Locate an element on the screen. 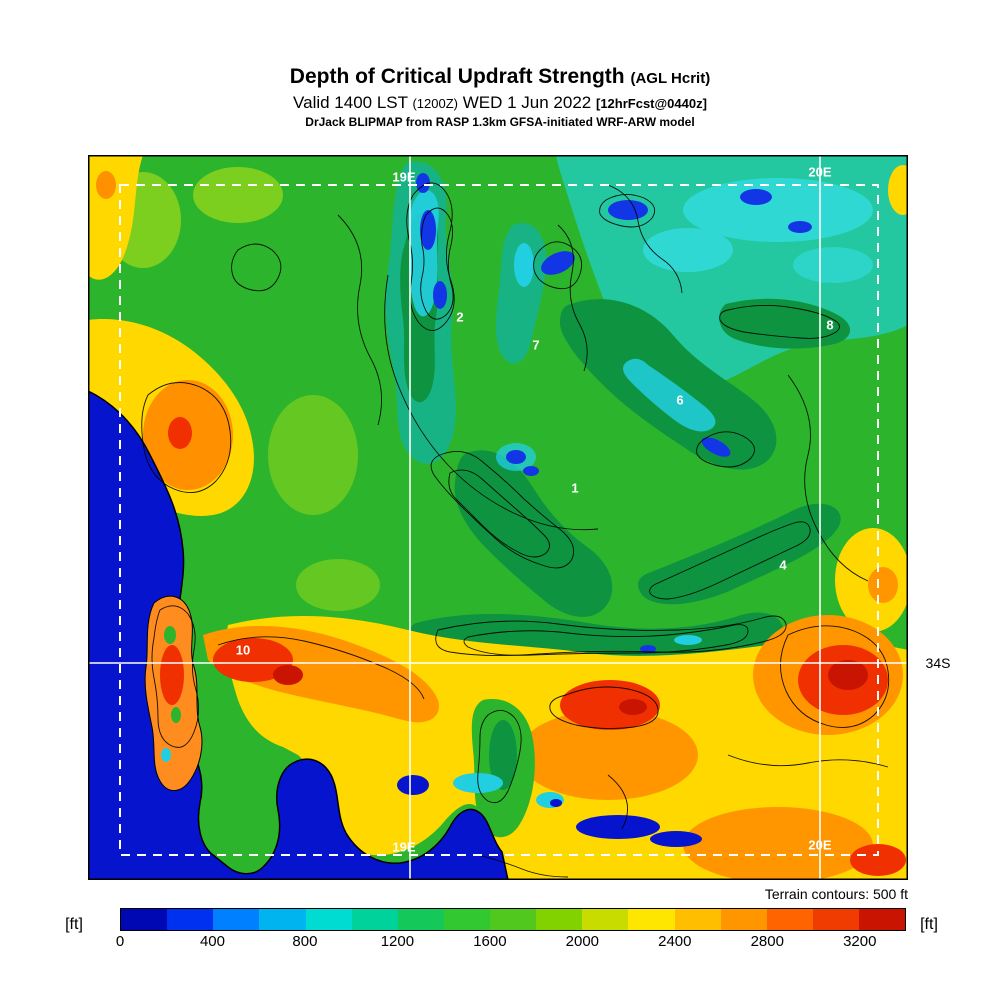  colorbar-tick-label: 3200 is located at coordinates (860, 941).